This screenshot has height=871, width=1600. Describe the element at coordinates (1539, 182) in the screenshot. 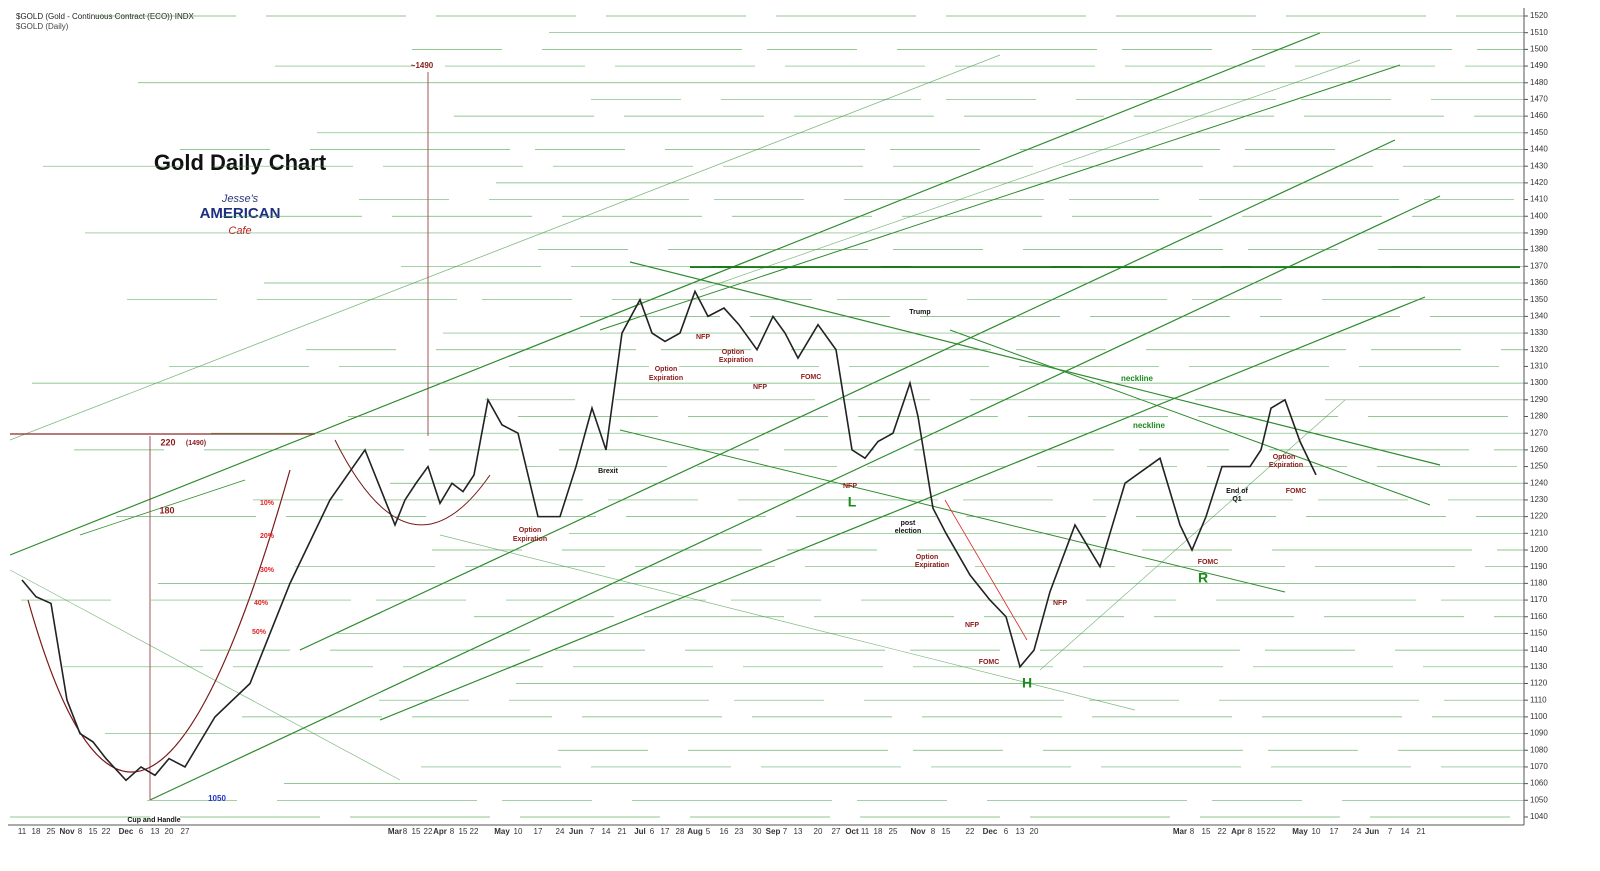

I see `y-tick-label: 1420` at that location.